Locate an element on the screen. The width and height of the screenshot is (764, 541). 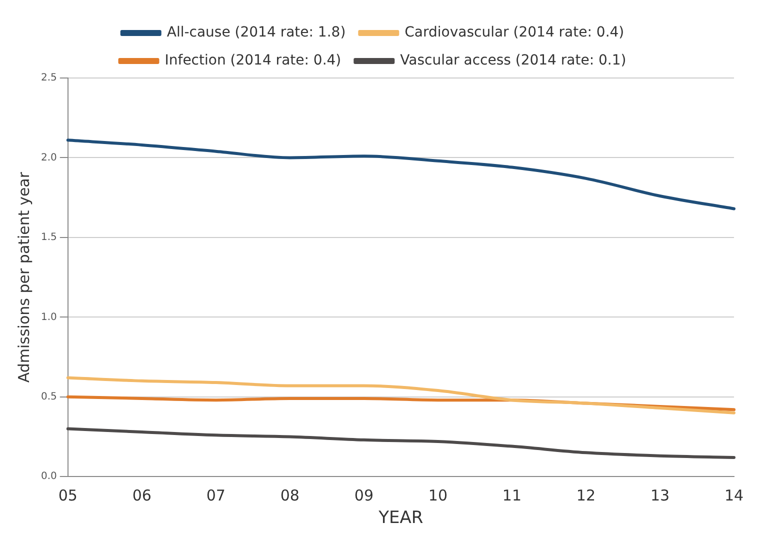
y-tick-label: 0.0 is located at coordinates (48, 476).